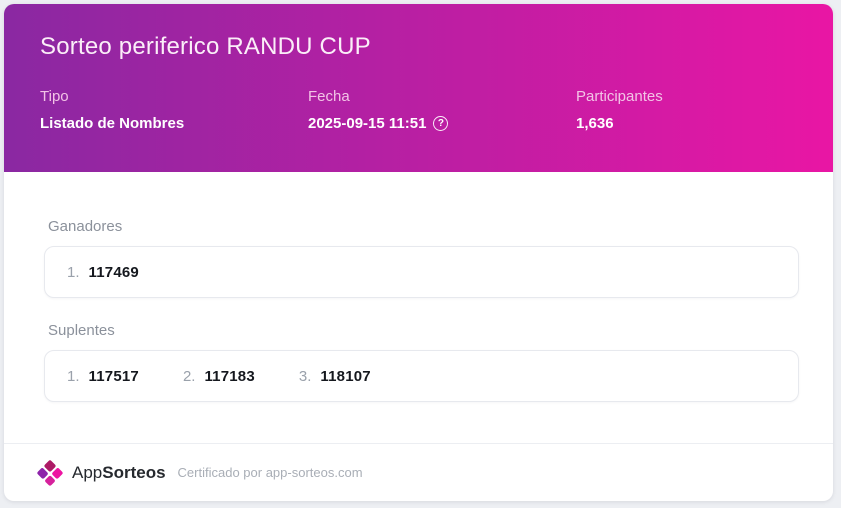  I want to click on substitutes-section: Suplentes 1. 117517 2. 117183 3. 118107, so click(421, 361).